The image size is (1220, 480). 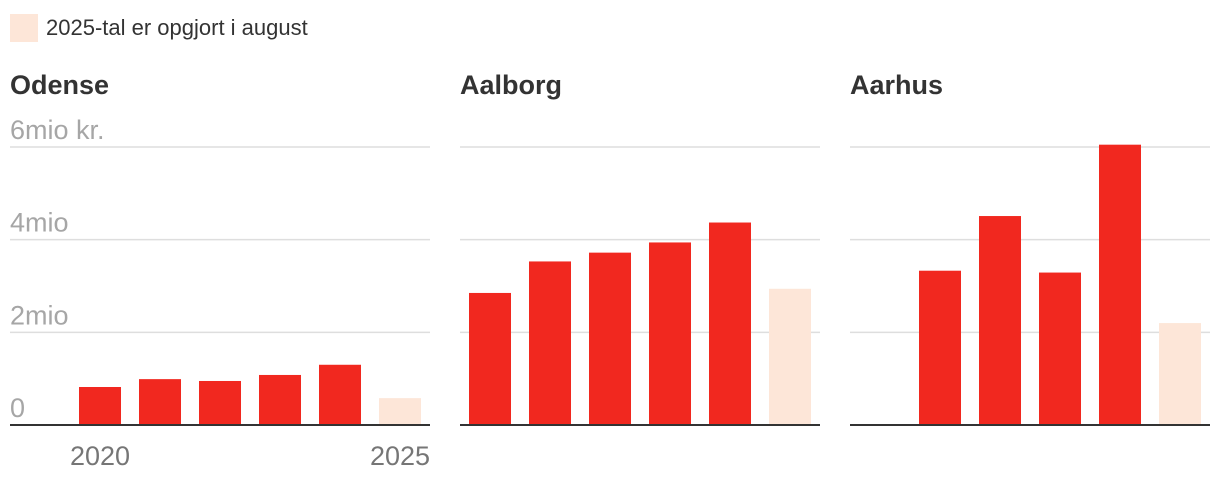 I want to click on panel-title-2: Aalborg, so click(x=511, y=85).